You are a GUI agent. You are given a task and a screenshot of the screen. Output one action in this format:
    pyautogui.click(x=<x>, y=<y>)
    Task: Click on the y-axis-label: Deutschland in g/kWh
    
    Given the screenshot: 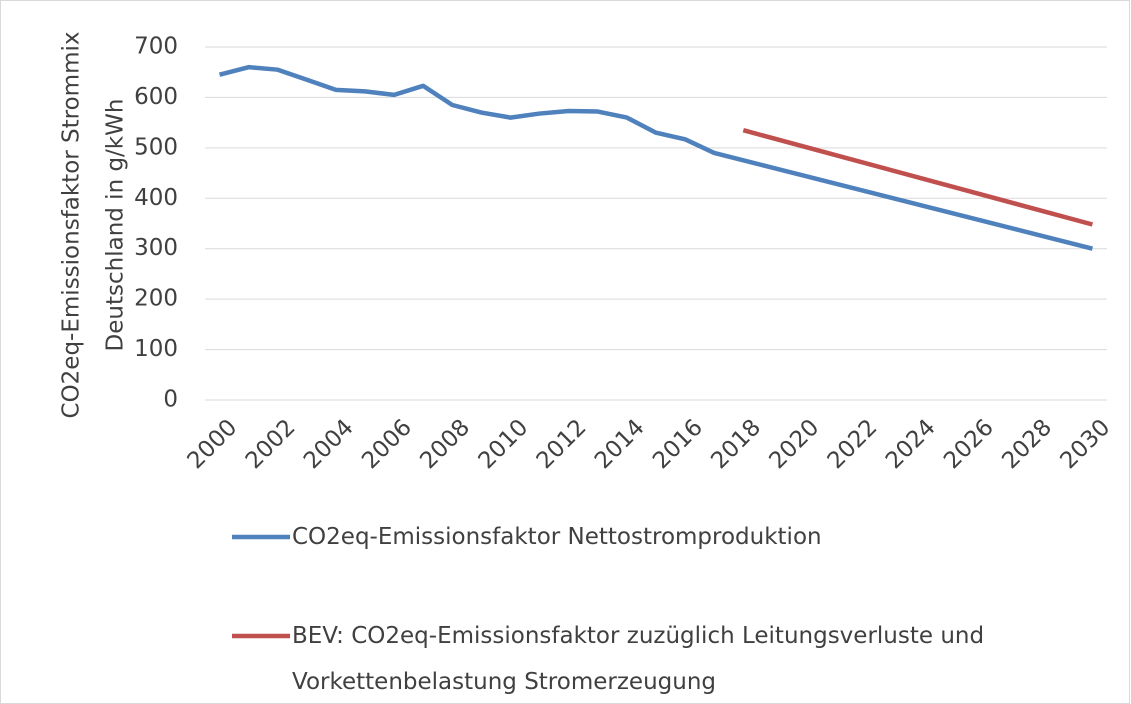 What is the action you would take?
    pyautogui.click(x=116, y=225)
    